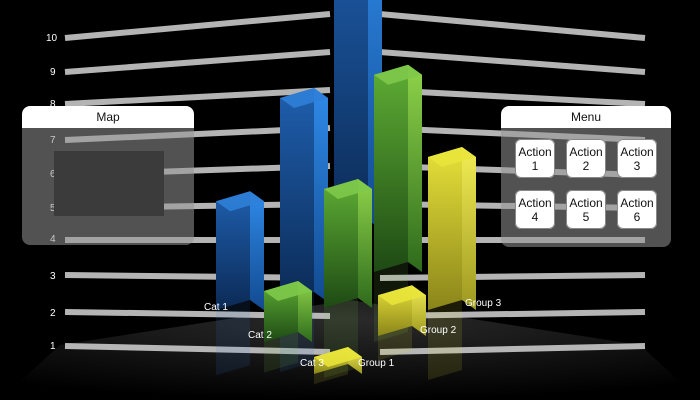 This screenshot has width=700, height=400. What do you see at coordinates (438, 330) in the screenshot?
I see `group-label: Group 2` at bounding box center [438, 330].